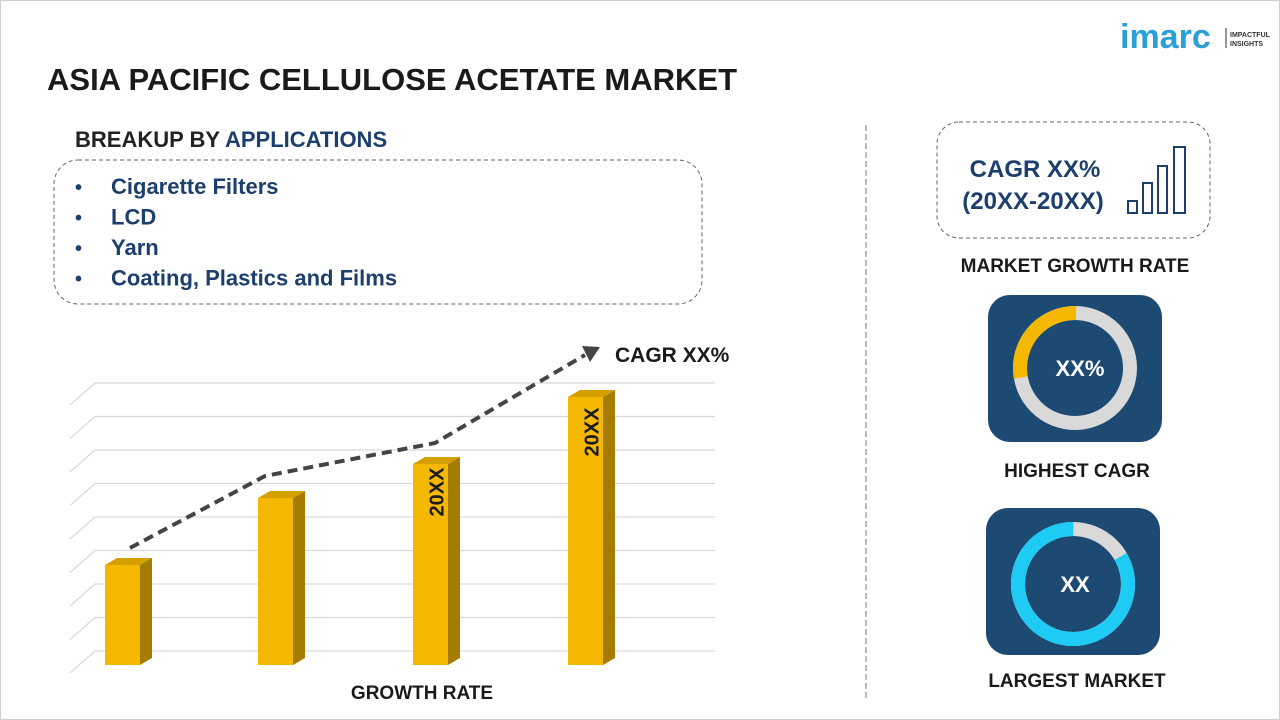 This screenshot has height=720, width=1280. What do you see at coordinates (1250, 35) in the screenshot?
I see `logo-tagline: IMPACTFUL` at bounding box center [1250, 35].